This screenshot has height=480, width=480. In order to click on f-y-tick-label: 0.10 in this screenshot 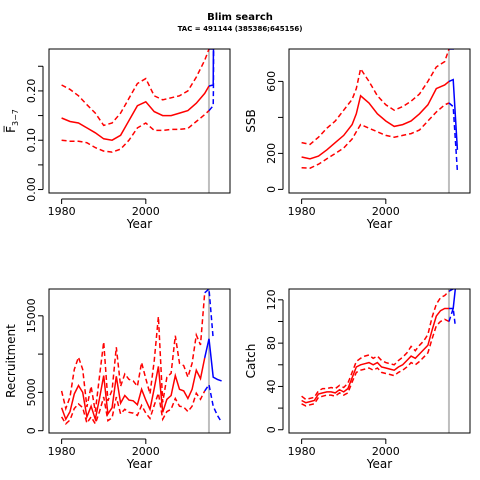, I will do `click(31, 140)`.